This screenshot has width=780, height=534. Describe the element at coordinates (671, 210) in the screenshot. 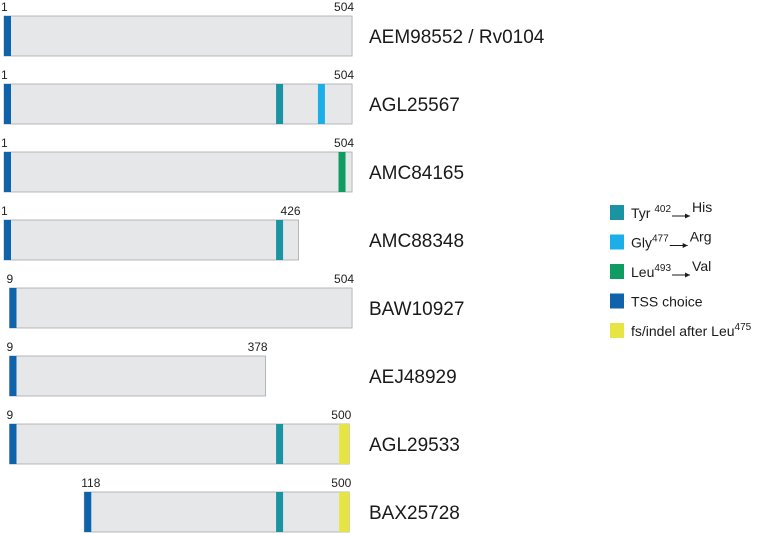

I see `legend-label: Tyr 402 His` at that location.